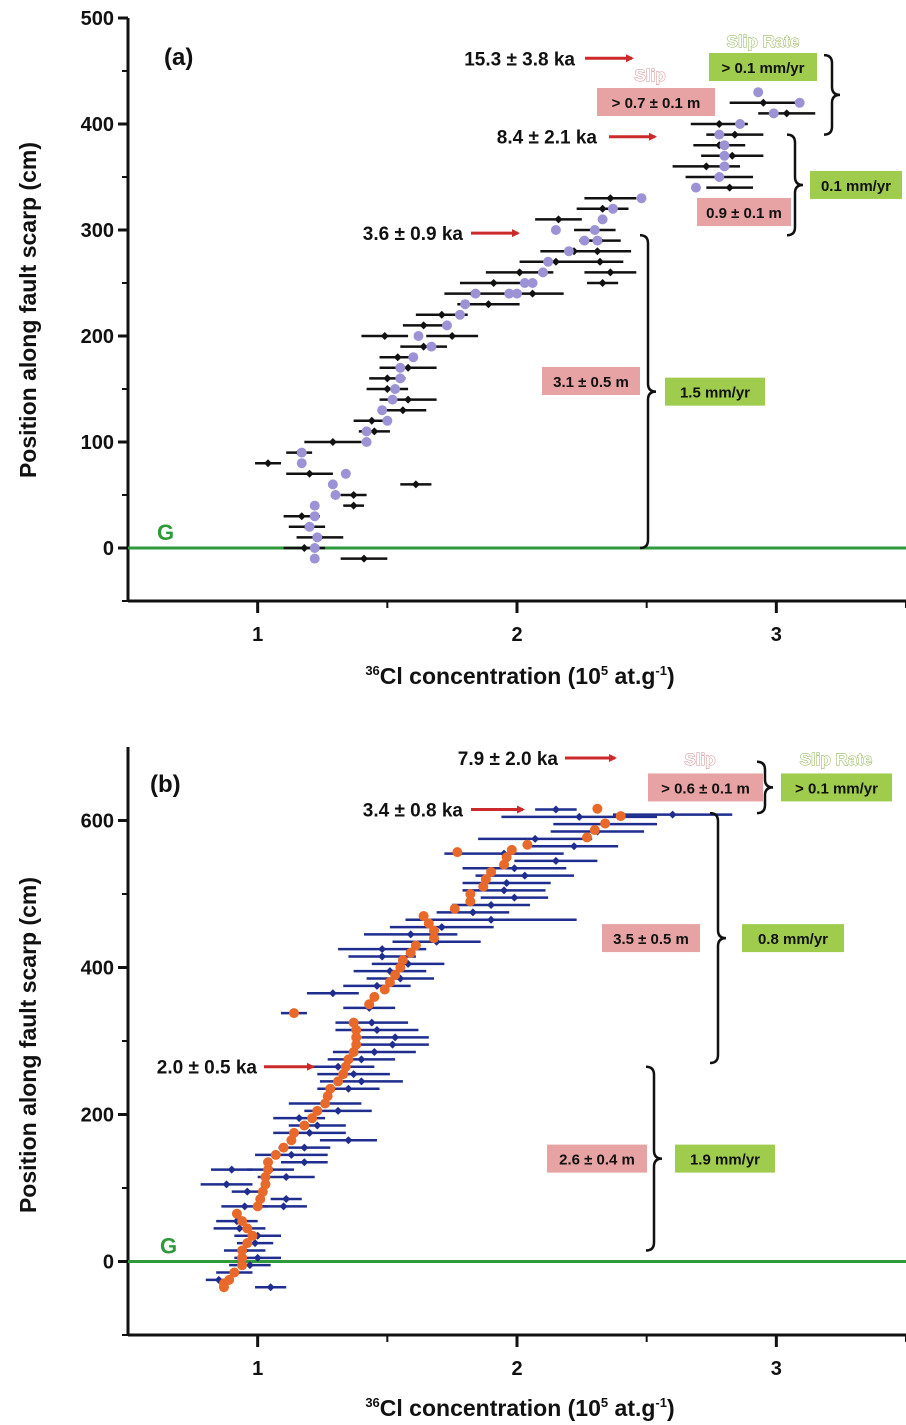  I want to click on rate-box: 0.8 mm/yr, so click(793, 938).